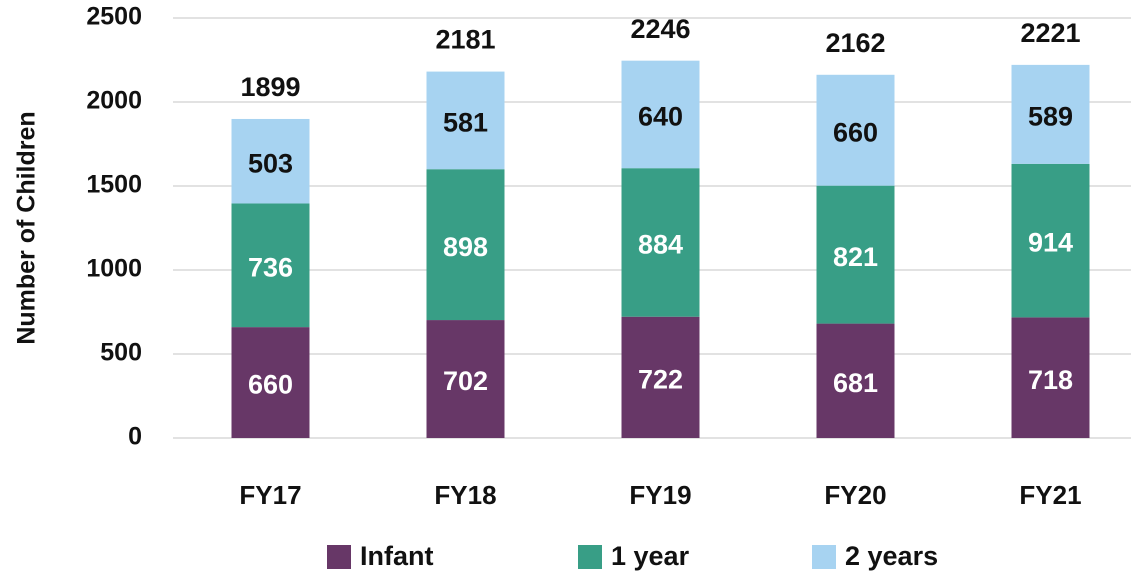 Image resolution: width=1131 pixels, height=575 pixels. What do you see at coordinates (660, 245) in the screenshot?
I see `data-label: 884` at bounding box center [660, 245].